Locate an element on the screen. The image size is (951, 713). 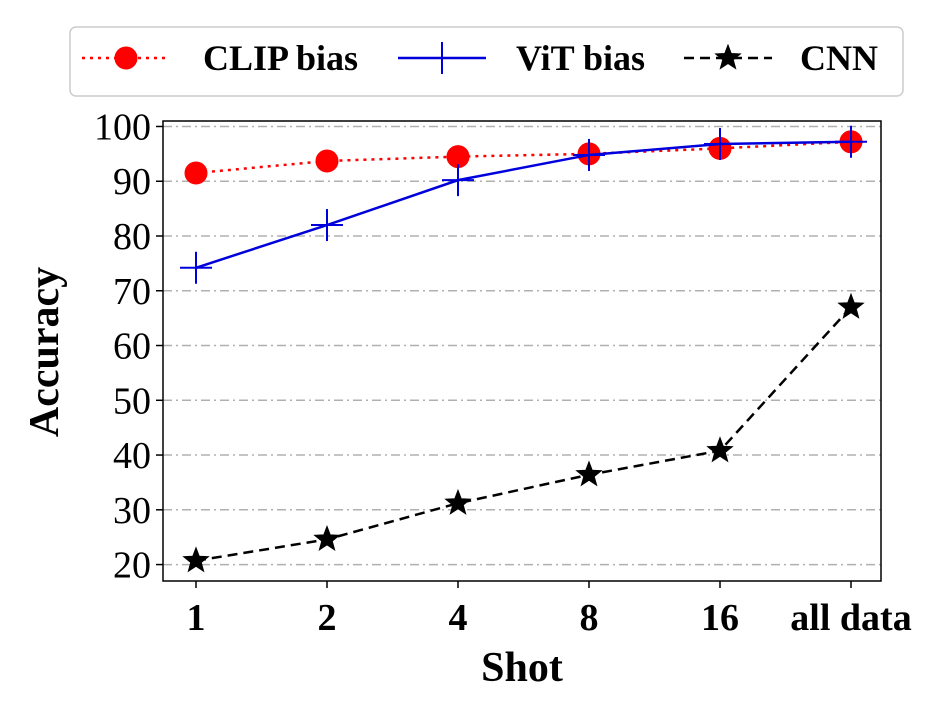
y-tick-label: 50 is located at coordinates (132, 401).